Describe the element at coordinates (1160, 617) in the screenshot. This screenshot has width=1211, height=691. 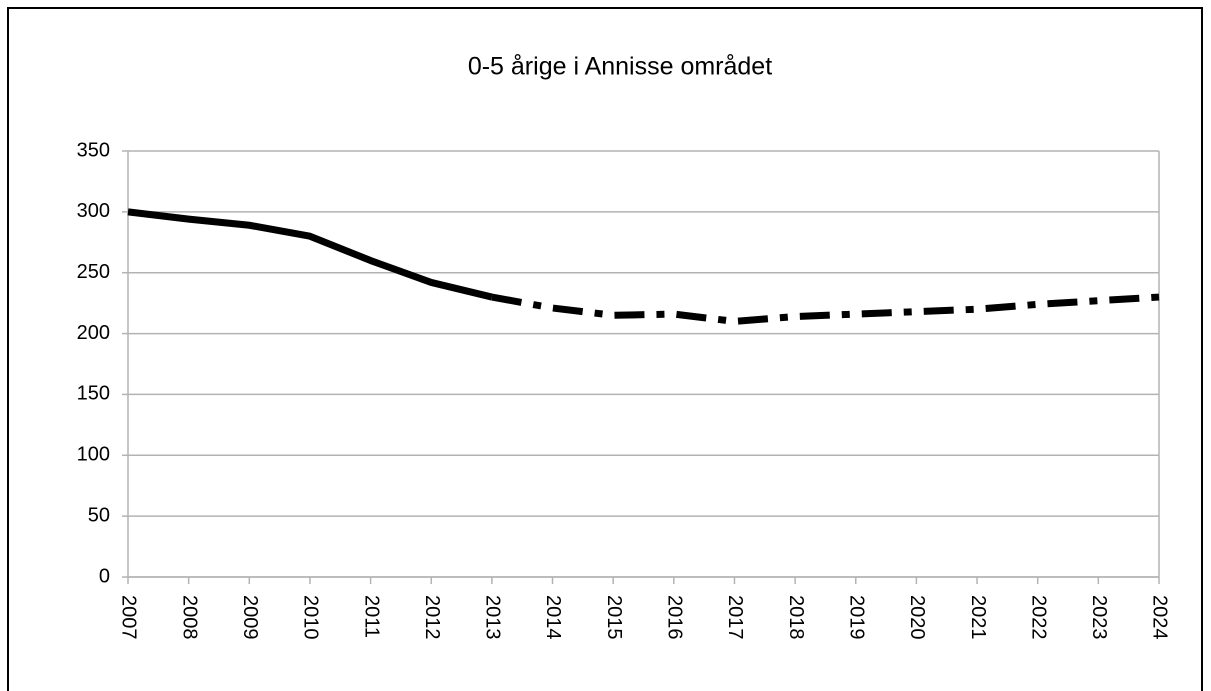
I see `x-tick-label: 2024` at that location.